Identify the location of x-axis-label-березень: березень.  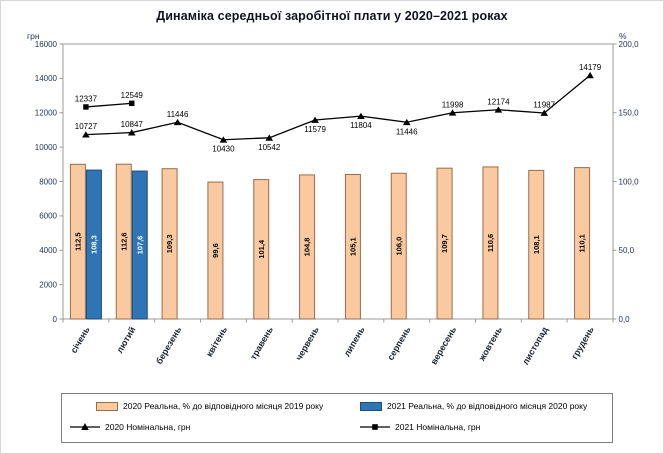
(169, 345).